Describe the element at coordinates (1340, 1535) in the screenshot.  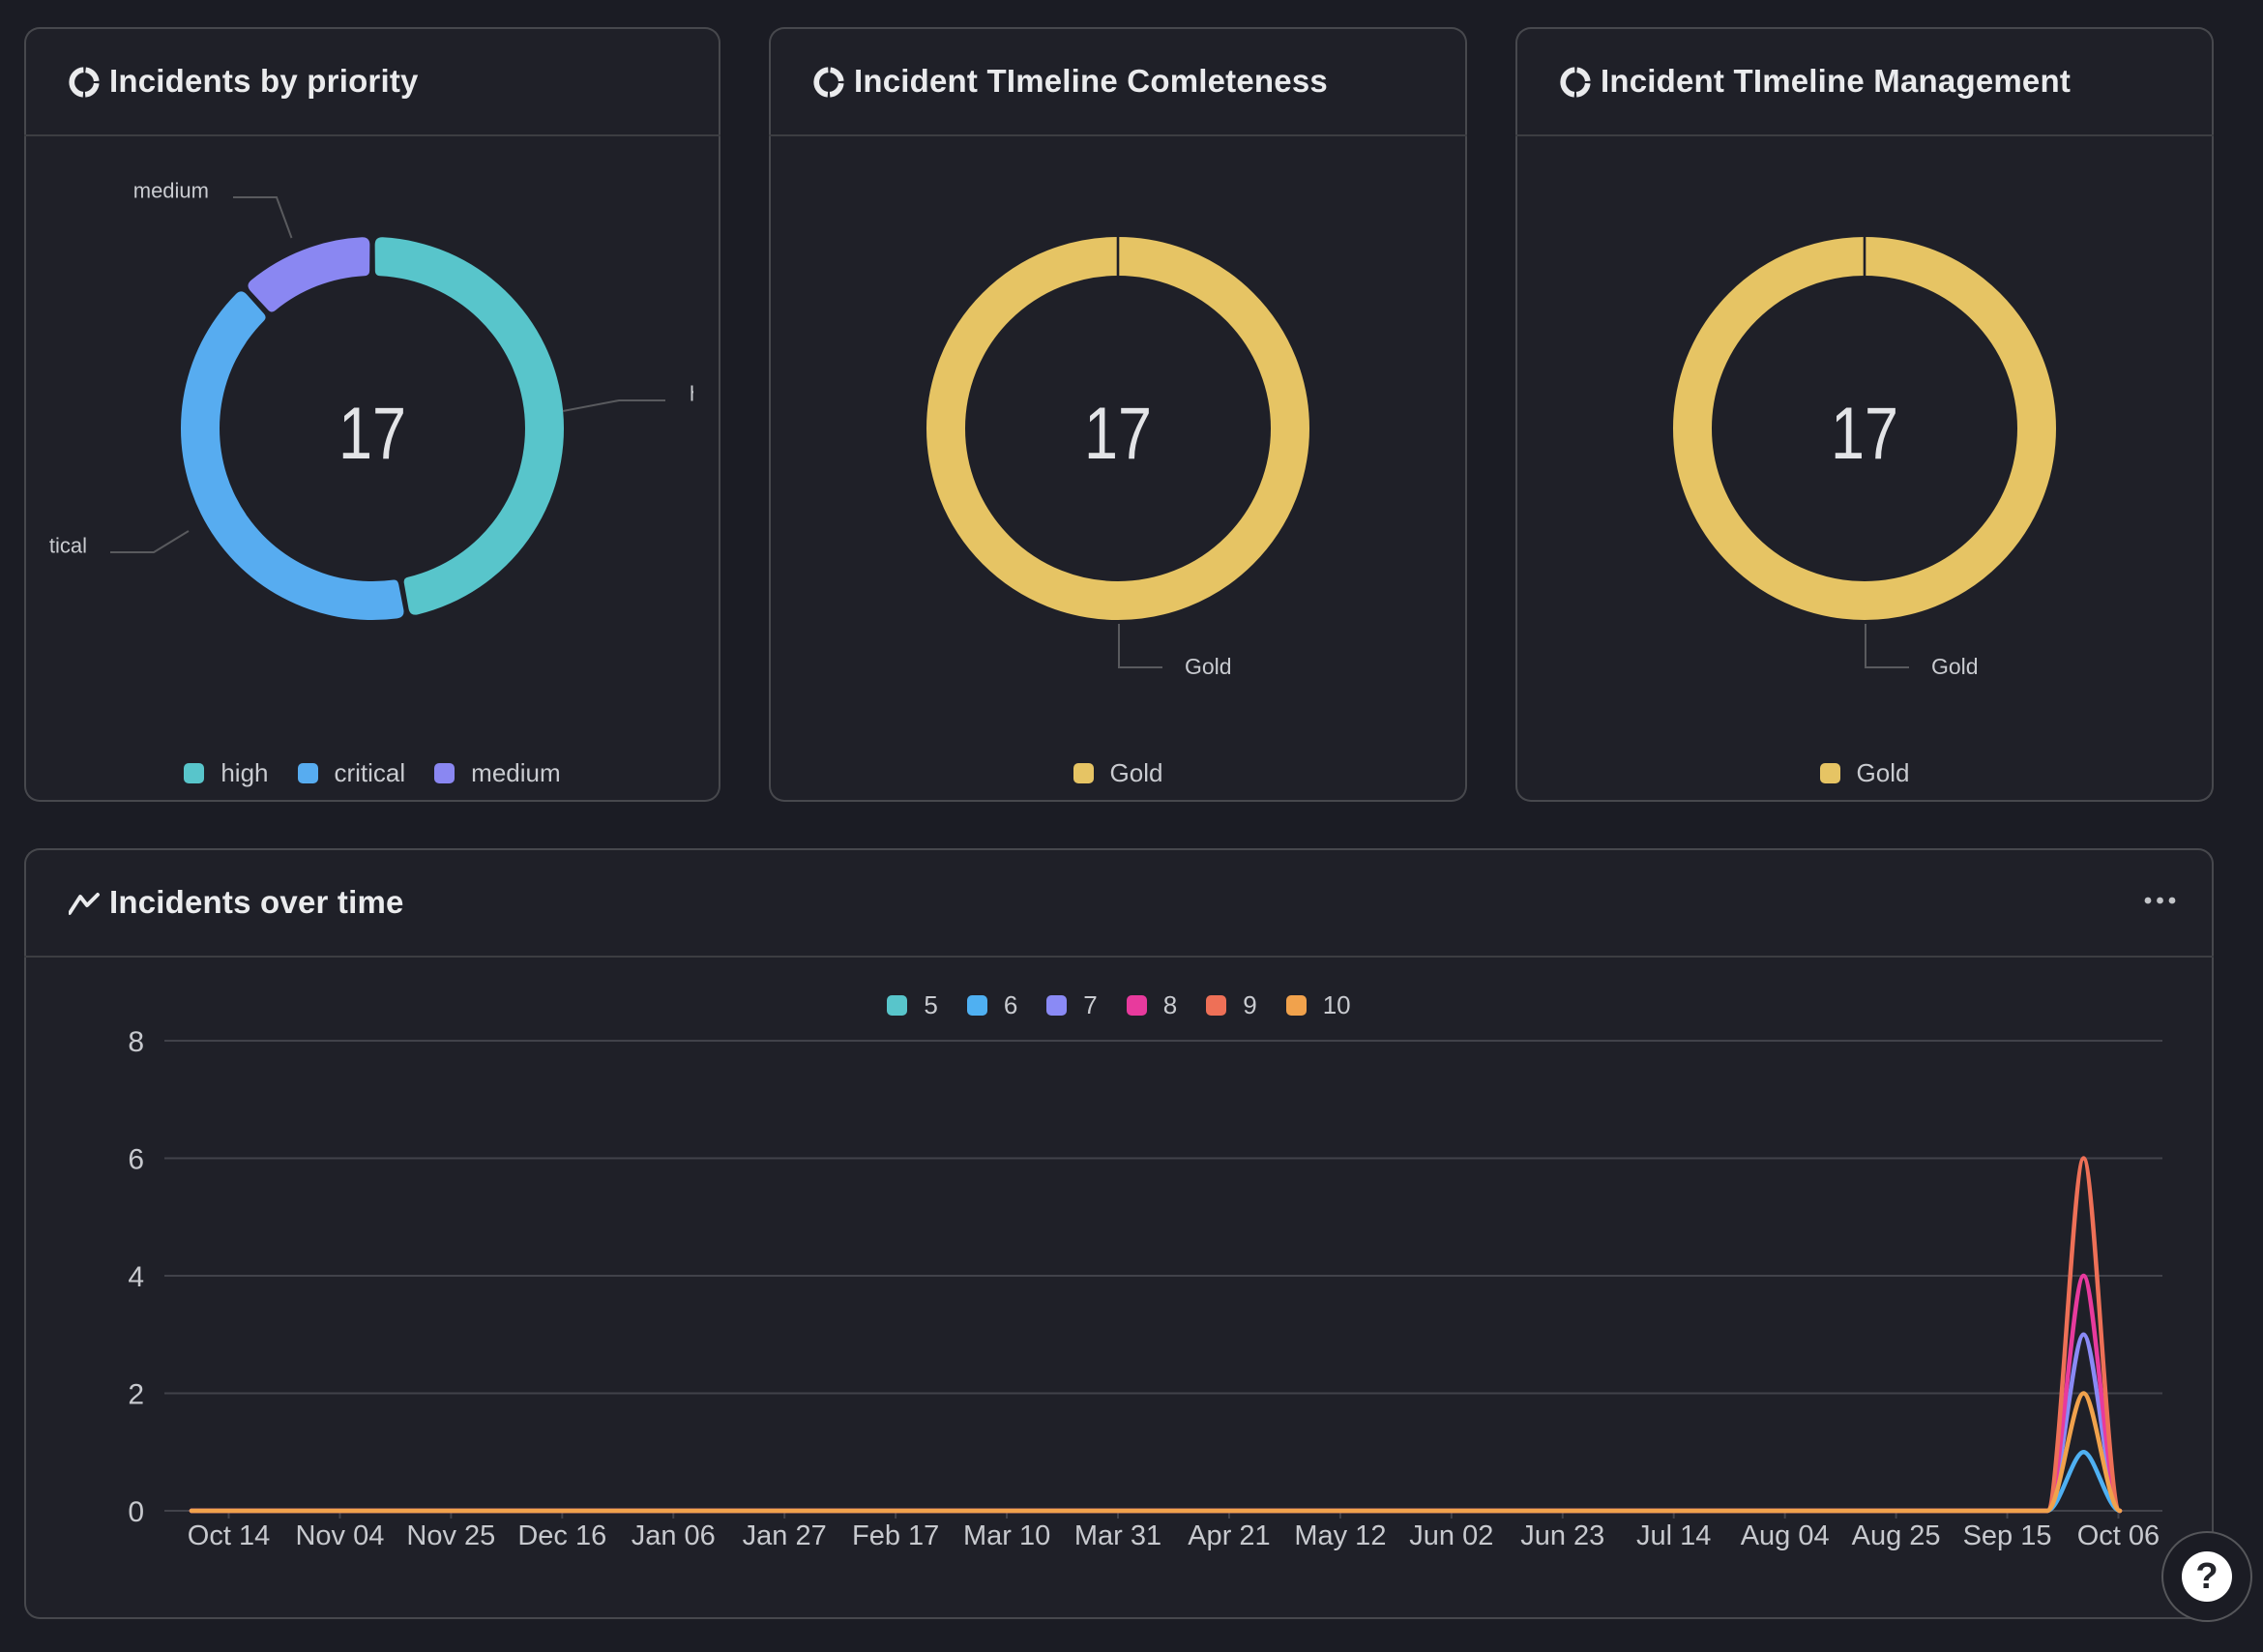
I see `svg-text: May 12` at that location.